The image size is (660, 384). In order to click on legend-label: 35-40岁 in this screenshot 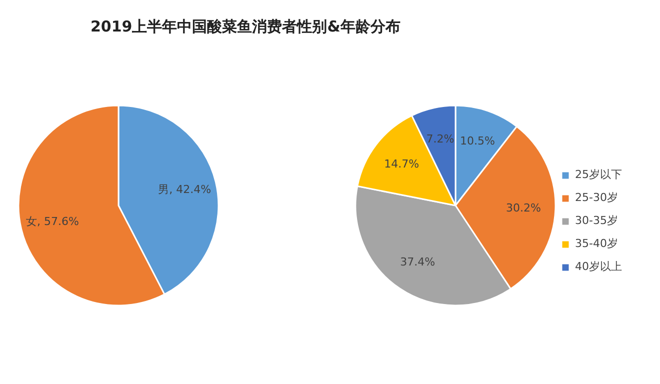, I will do `click(596, 243)`.